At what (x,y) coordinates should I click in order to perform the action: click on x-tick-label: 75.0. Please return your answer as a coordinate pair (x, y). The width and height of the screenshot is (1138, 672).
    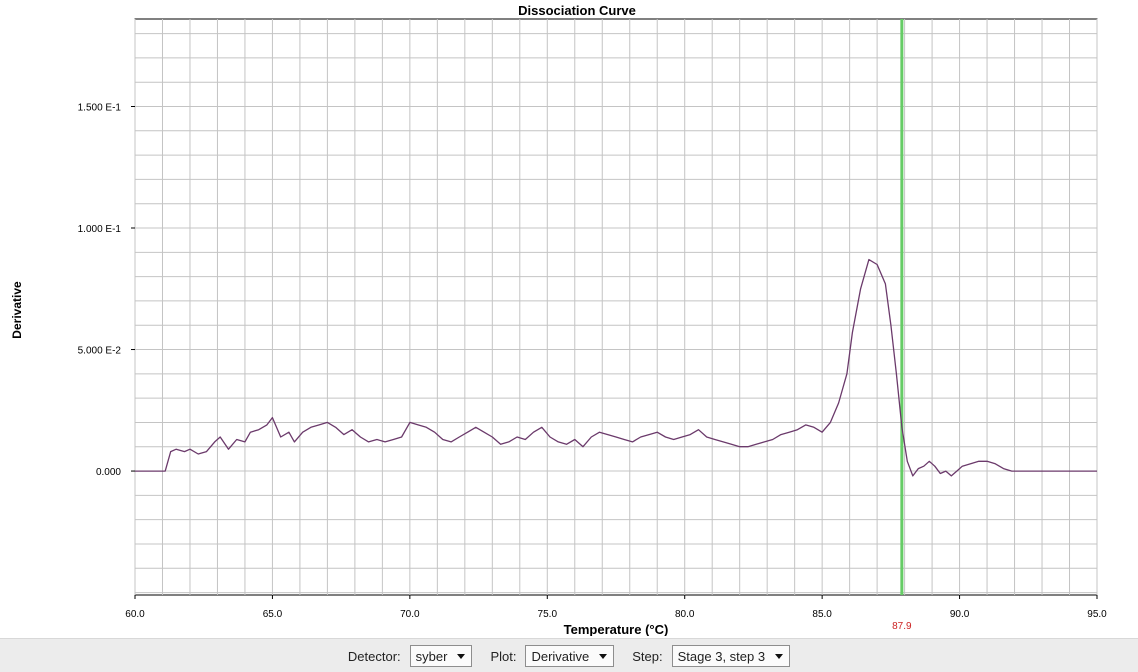
    Looking at the image, I should click on (548, 614).